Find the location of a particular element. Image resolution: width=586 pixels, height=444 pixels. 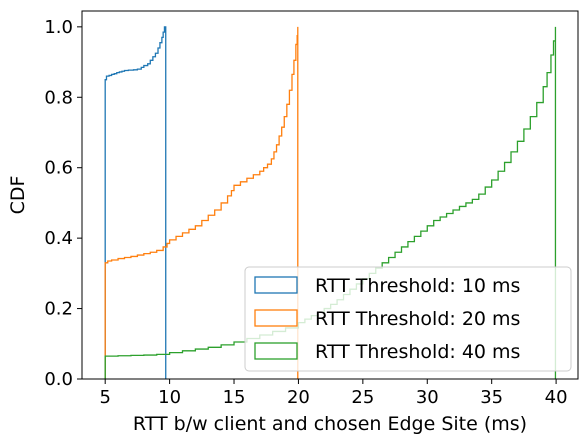

x-tick-label: 40 is located at coordinates (556, 397).